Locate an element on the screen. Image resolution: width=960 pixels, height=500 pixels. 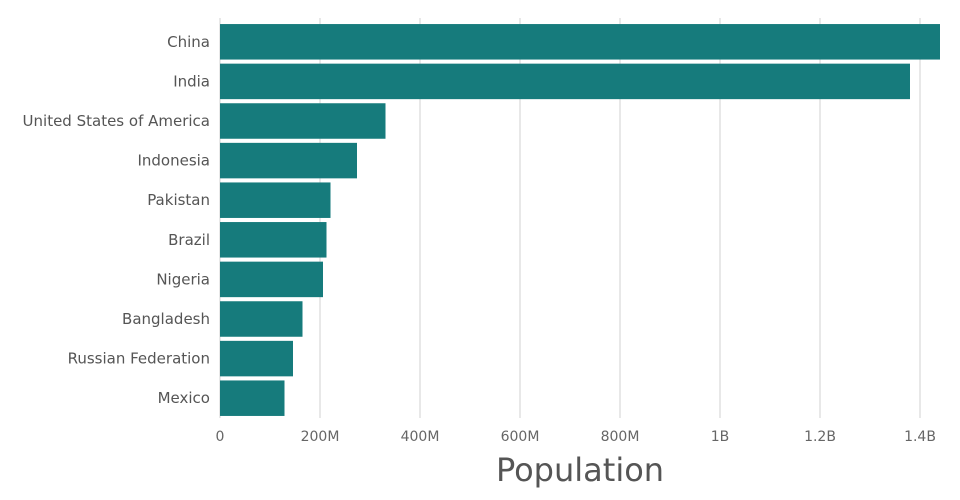
x-tick-label: 1B is located at coordinates (720, 437).